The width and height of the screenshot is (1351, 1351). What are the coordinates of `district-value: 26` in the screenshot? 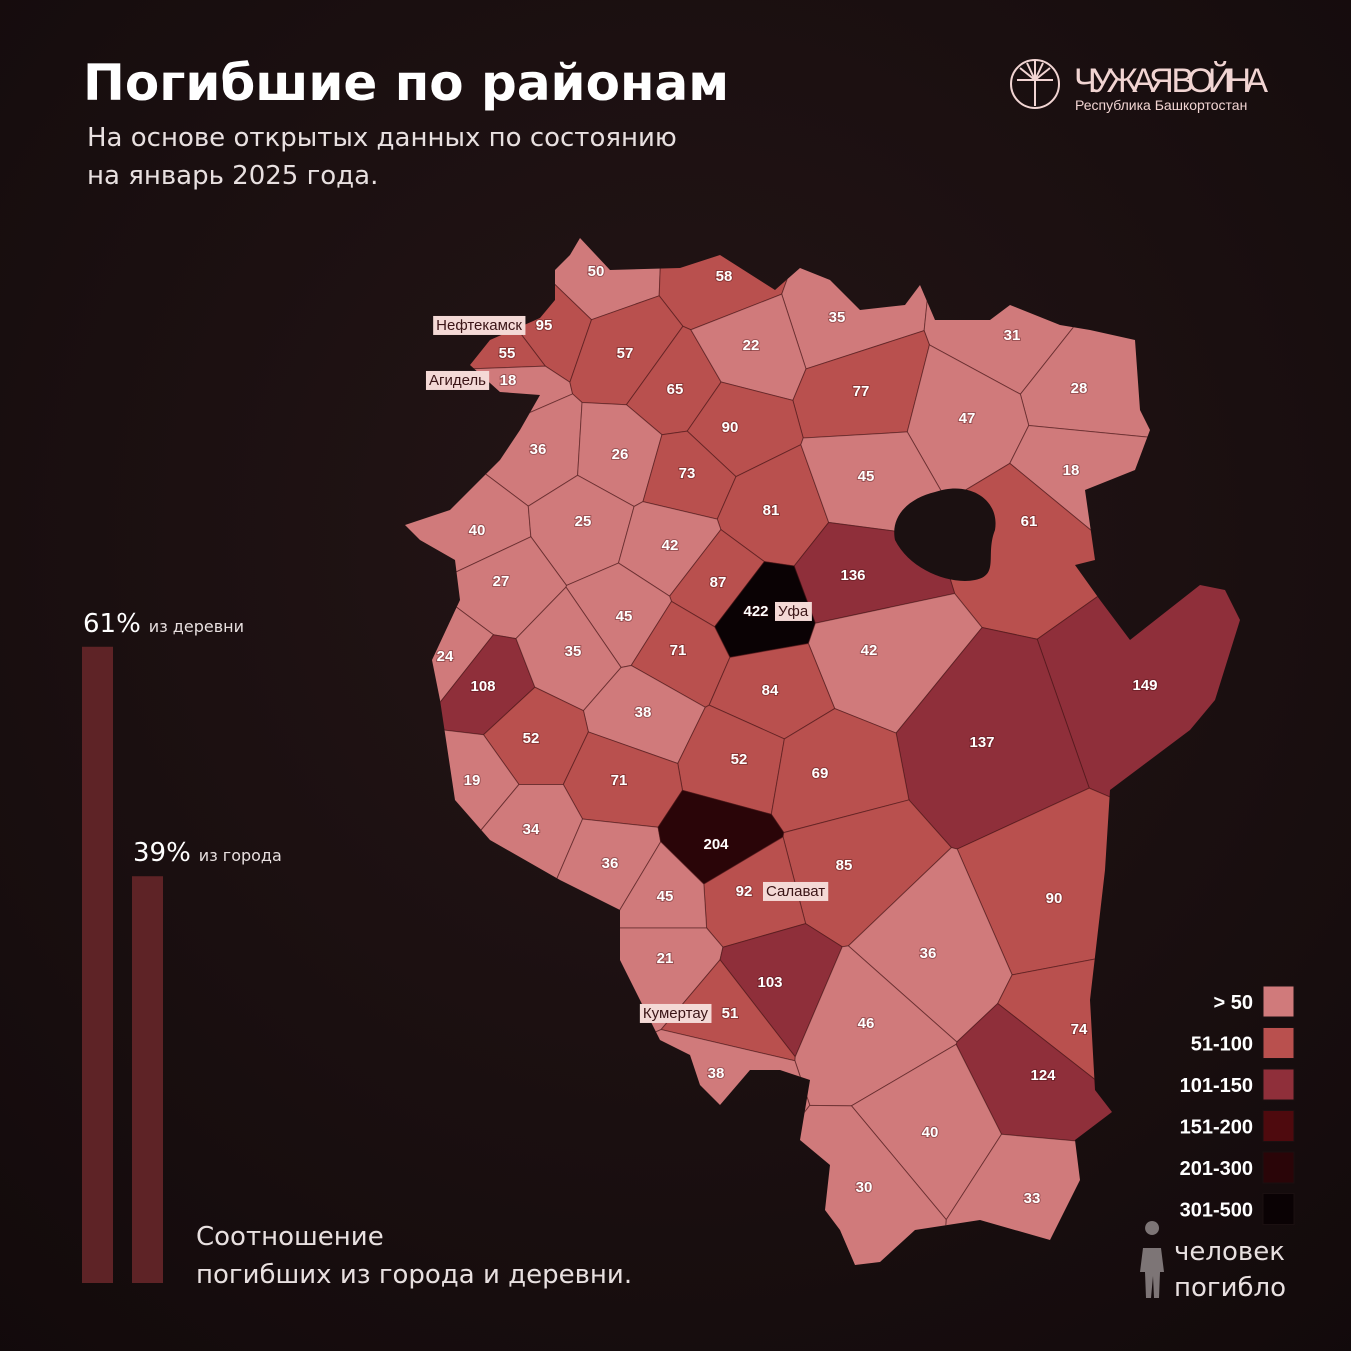 It's located at (620, 454).